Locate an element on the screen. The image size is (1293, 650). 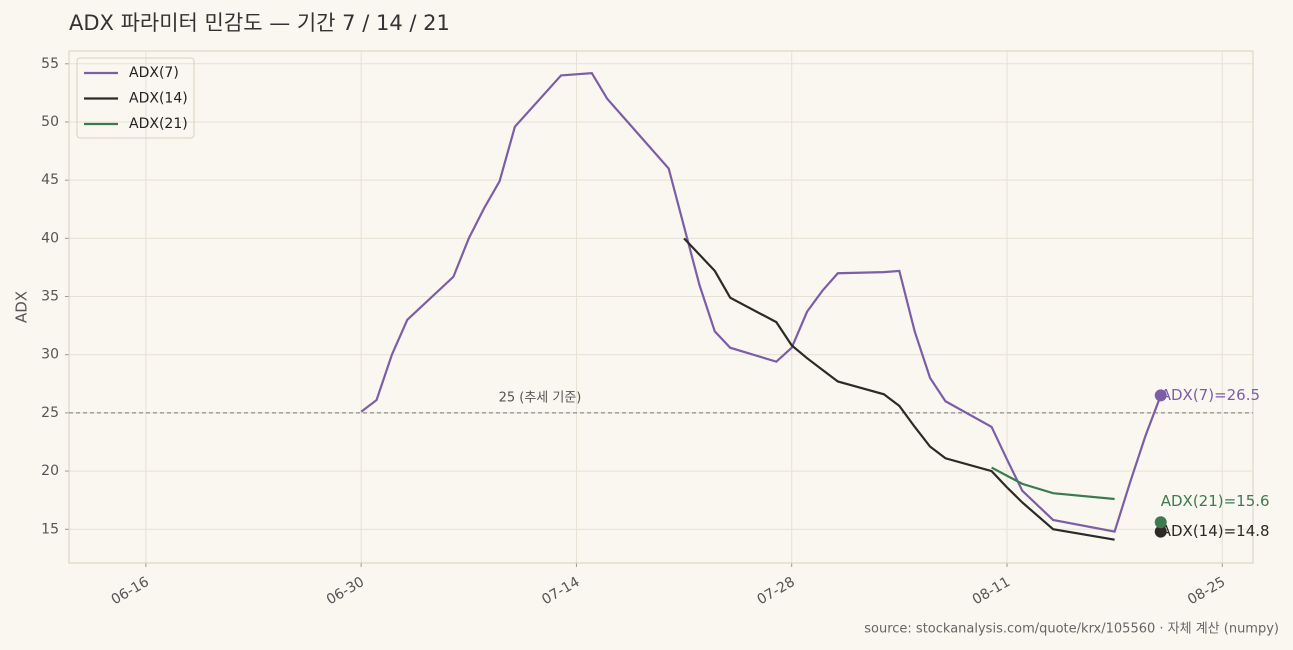
x-tick-label: 07-28 is located at coordinates (775, 591).